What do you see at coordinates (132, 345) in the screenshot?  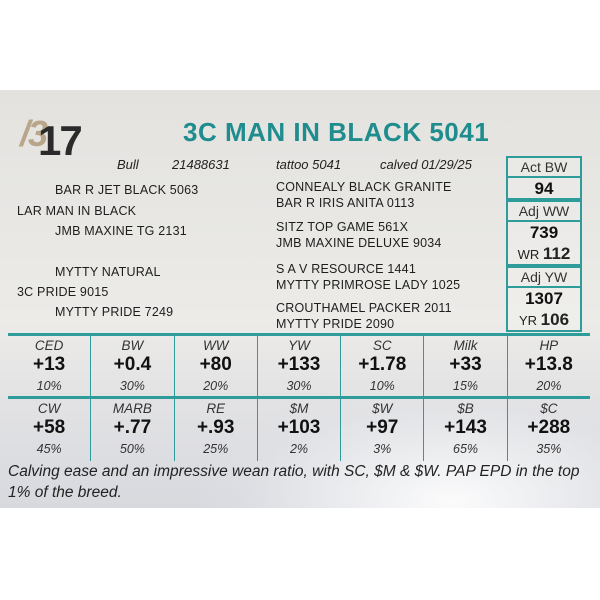 I see `epd-label: BW` at bounding box center [132, 345].